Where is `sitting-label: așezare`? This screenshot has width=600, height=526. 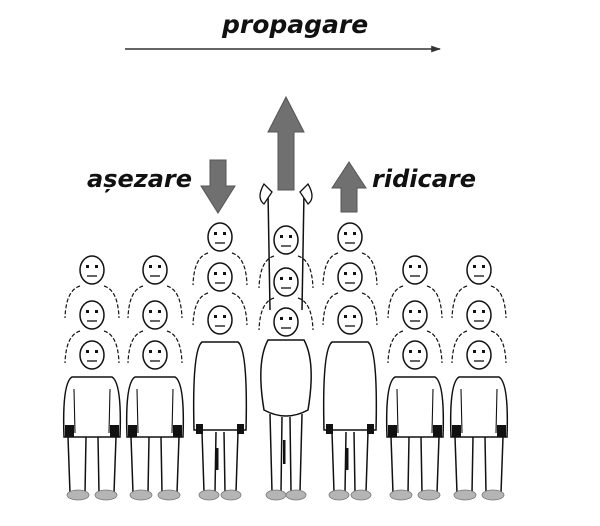
sitting-label: așezare is located at coordinates (140, 179).